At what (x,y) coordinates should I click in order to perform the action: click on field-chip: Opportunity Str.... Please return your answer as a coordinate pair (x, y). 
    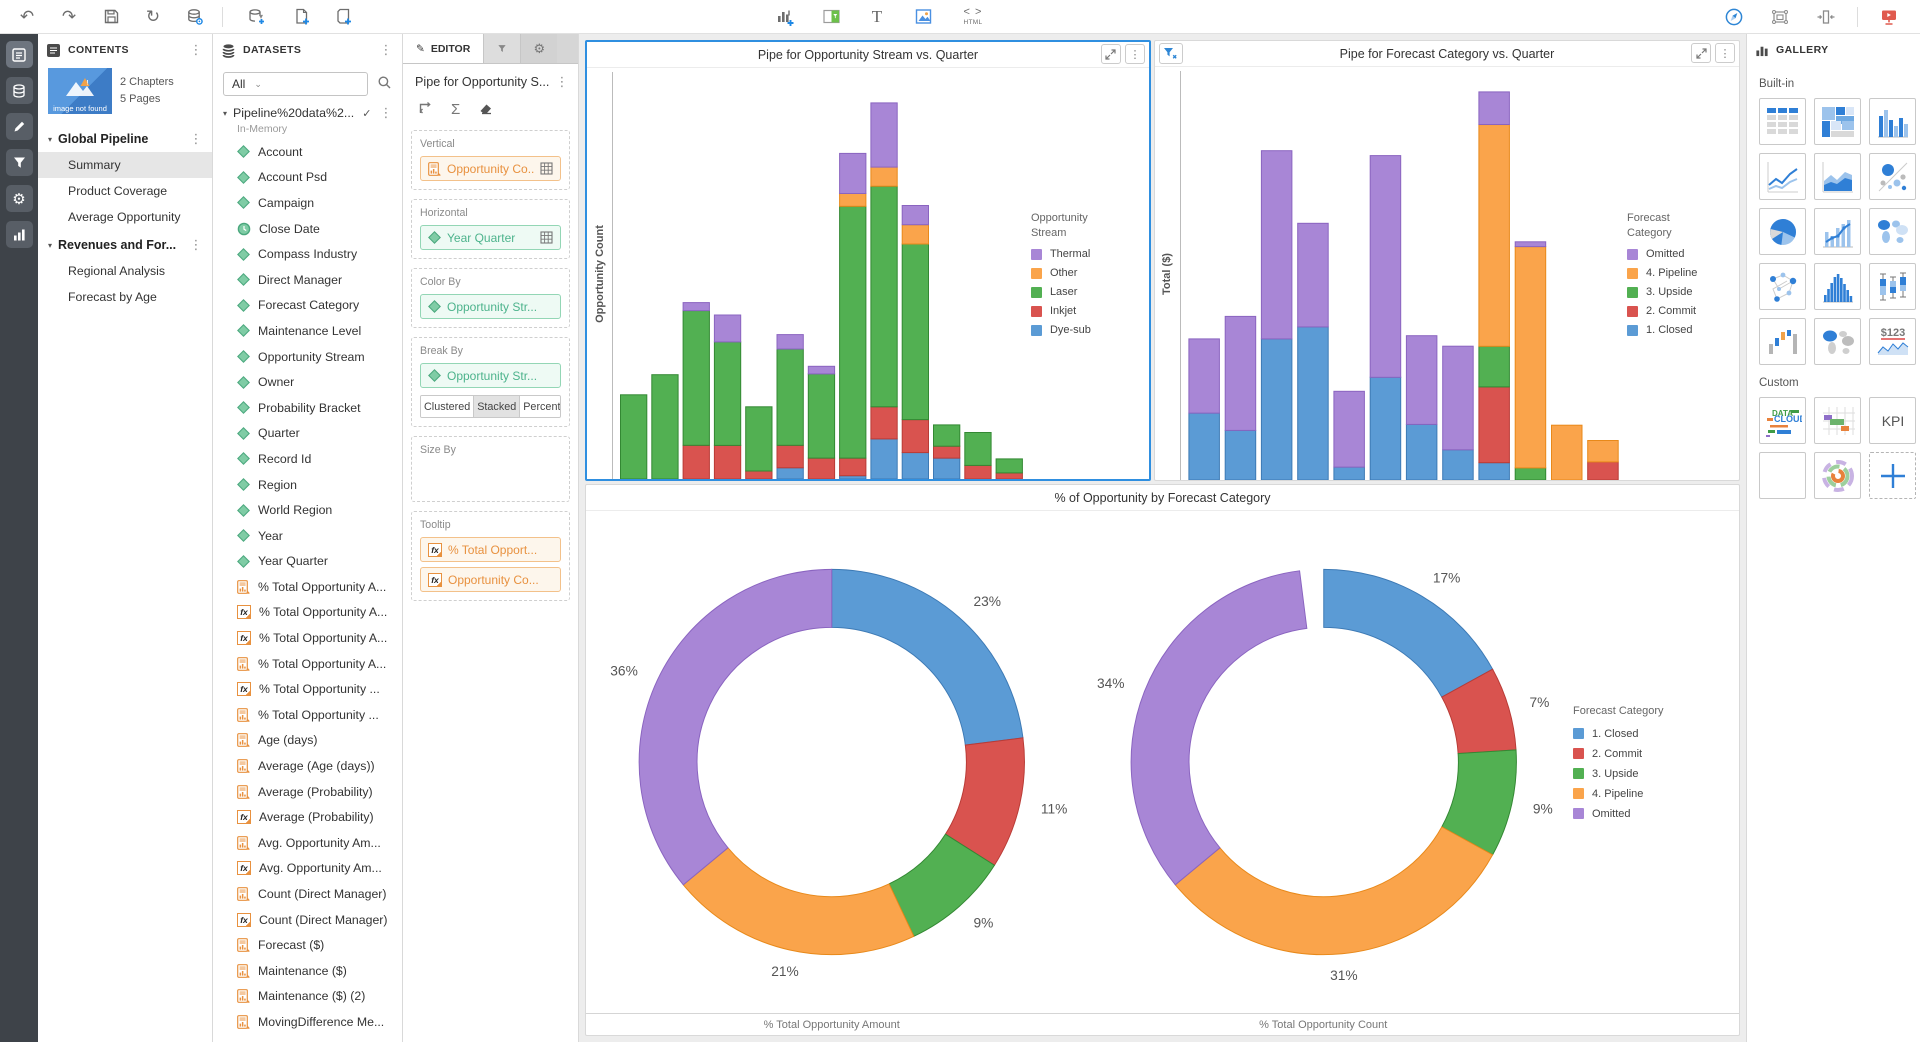
    Looking at the image, I should click on (490, 375).